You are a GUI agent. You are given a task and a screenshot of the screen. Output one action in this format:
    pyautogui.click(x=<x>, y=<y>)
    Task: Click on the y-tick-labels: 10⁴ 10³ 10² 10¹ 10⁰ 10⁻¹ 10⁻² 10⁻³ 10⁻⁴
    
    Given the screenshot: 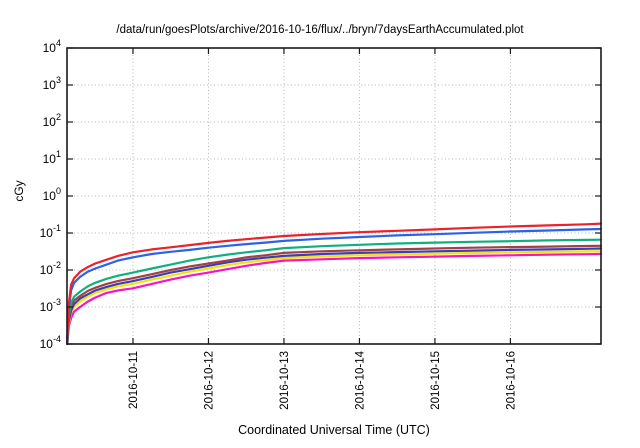 What is the action you would take?
    pyautogui.click(x=50, y=194)
    